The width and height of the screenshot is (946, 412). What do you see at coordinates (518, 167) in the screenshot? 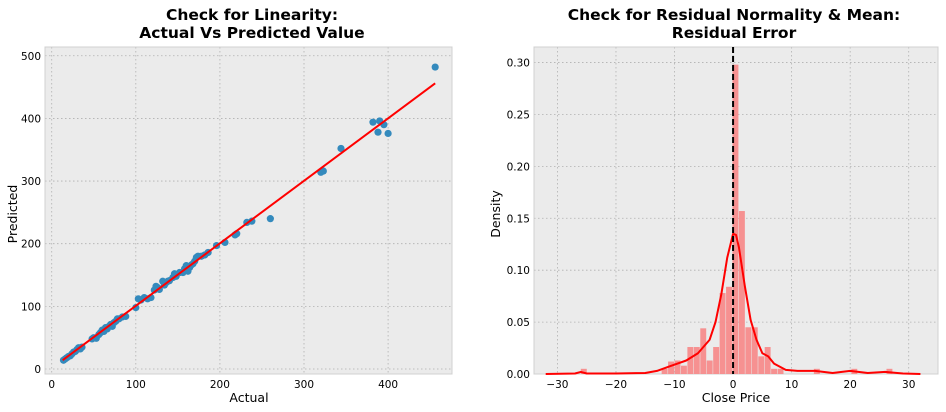
I see `y-tick-label: 0.20` at bounding box center [518, 167].